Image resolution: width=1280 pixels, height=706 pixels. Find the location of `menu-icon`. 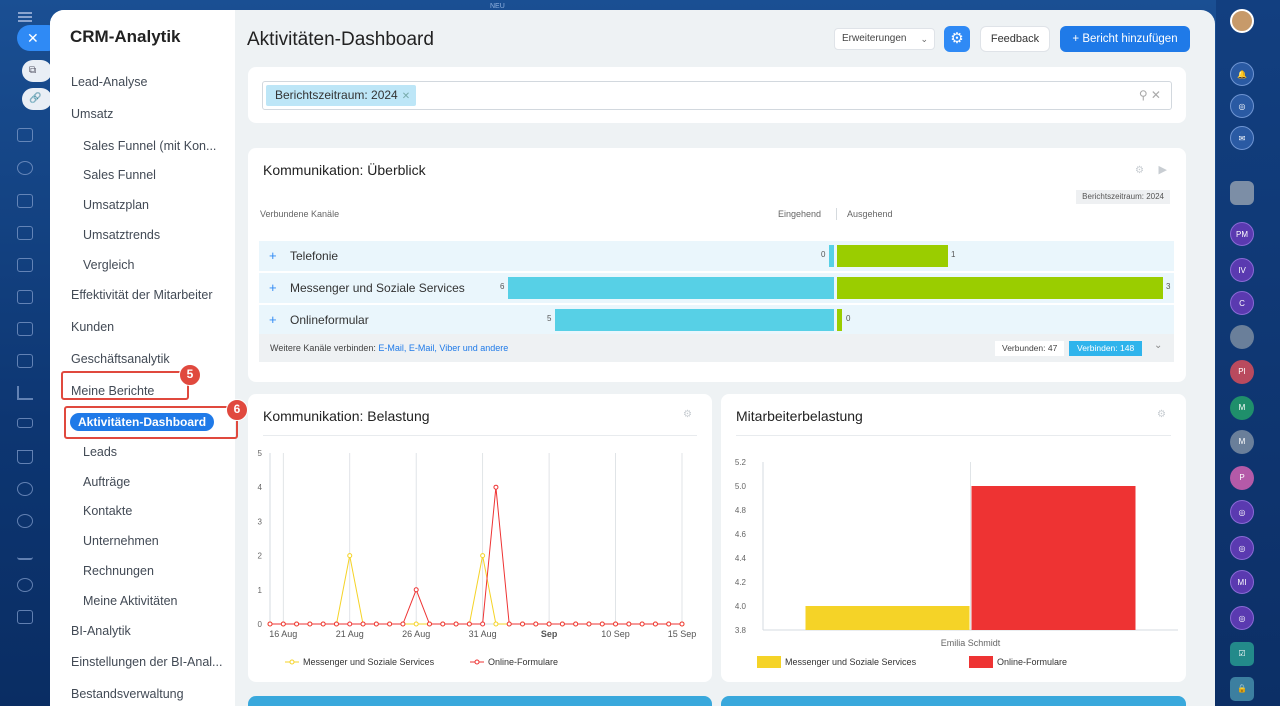

menu-icon is located at coordinates (25, 17).